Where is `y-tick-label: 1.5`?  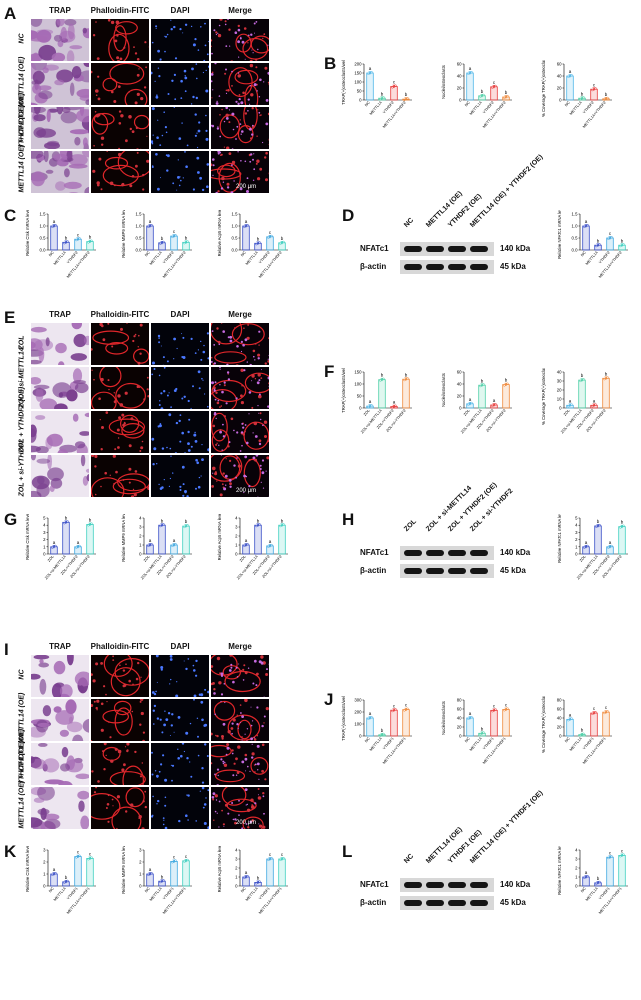 y-tick-label: 1.5 is located at coordinates (43, 214).